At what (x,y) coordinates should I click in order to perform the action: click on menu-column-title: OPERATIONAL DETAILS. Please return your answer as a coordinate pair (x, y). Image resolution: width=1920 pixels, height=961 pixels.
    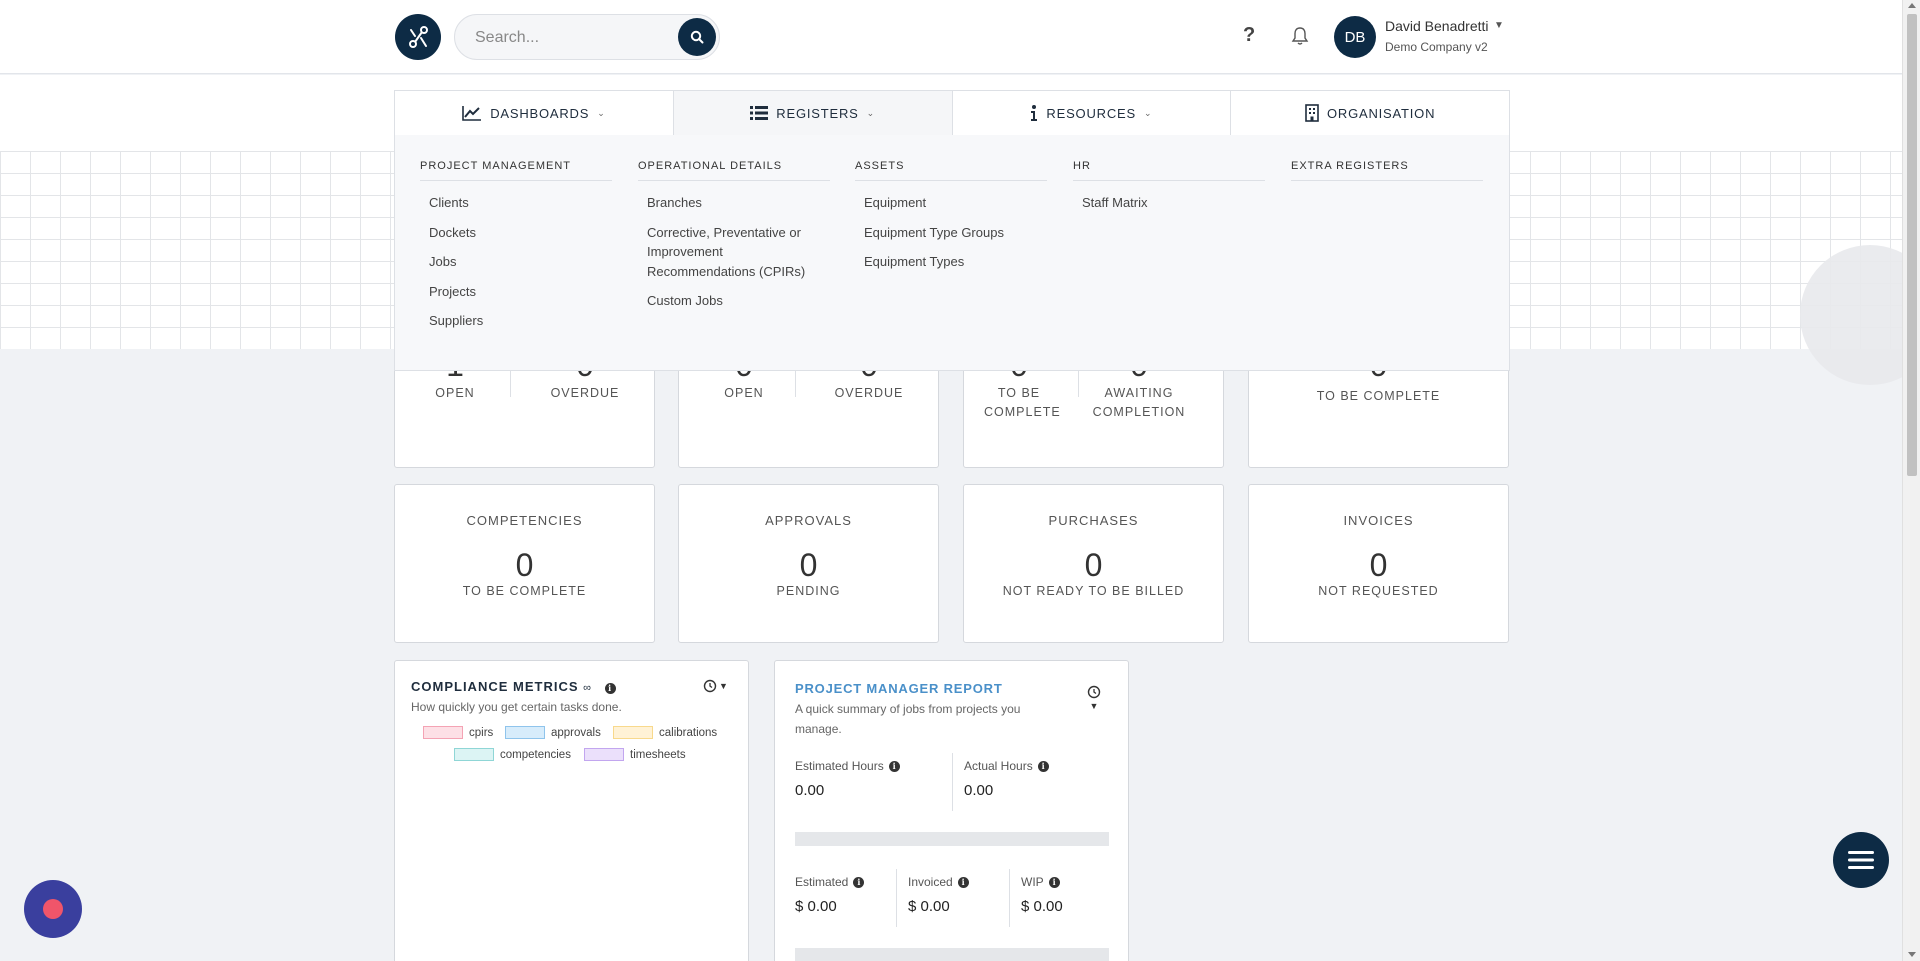
    Looking at the image, I should click on (734, 170).